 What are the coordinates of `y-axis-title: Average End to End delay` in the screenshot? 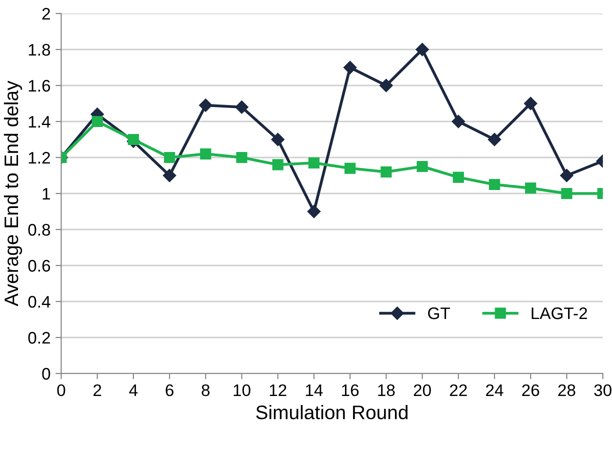 It's located at (13, 193).